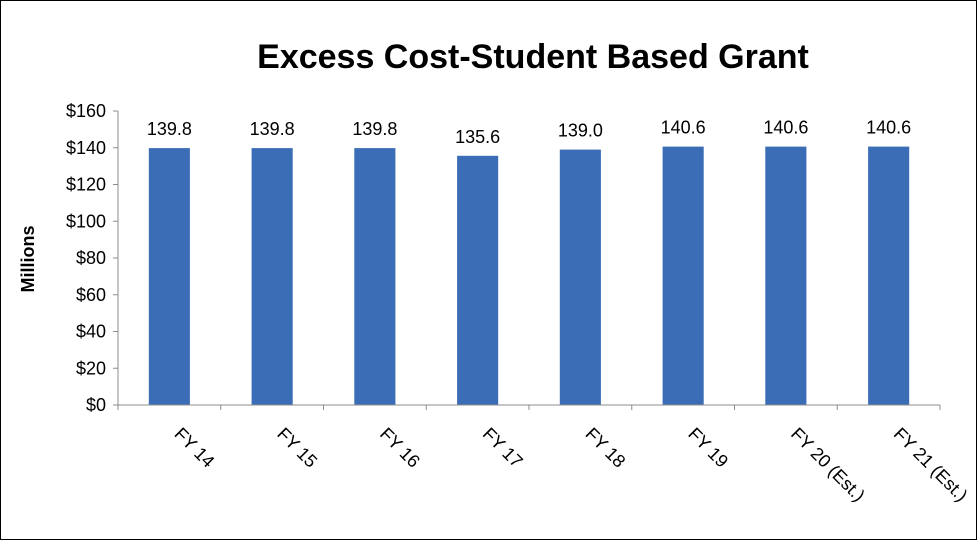 The width and height of the screenshot is (977, 540). I want to click on y-tick-label: $120, so click(86, 185).